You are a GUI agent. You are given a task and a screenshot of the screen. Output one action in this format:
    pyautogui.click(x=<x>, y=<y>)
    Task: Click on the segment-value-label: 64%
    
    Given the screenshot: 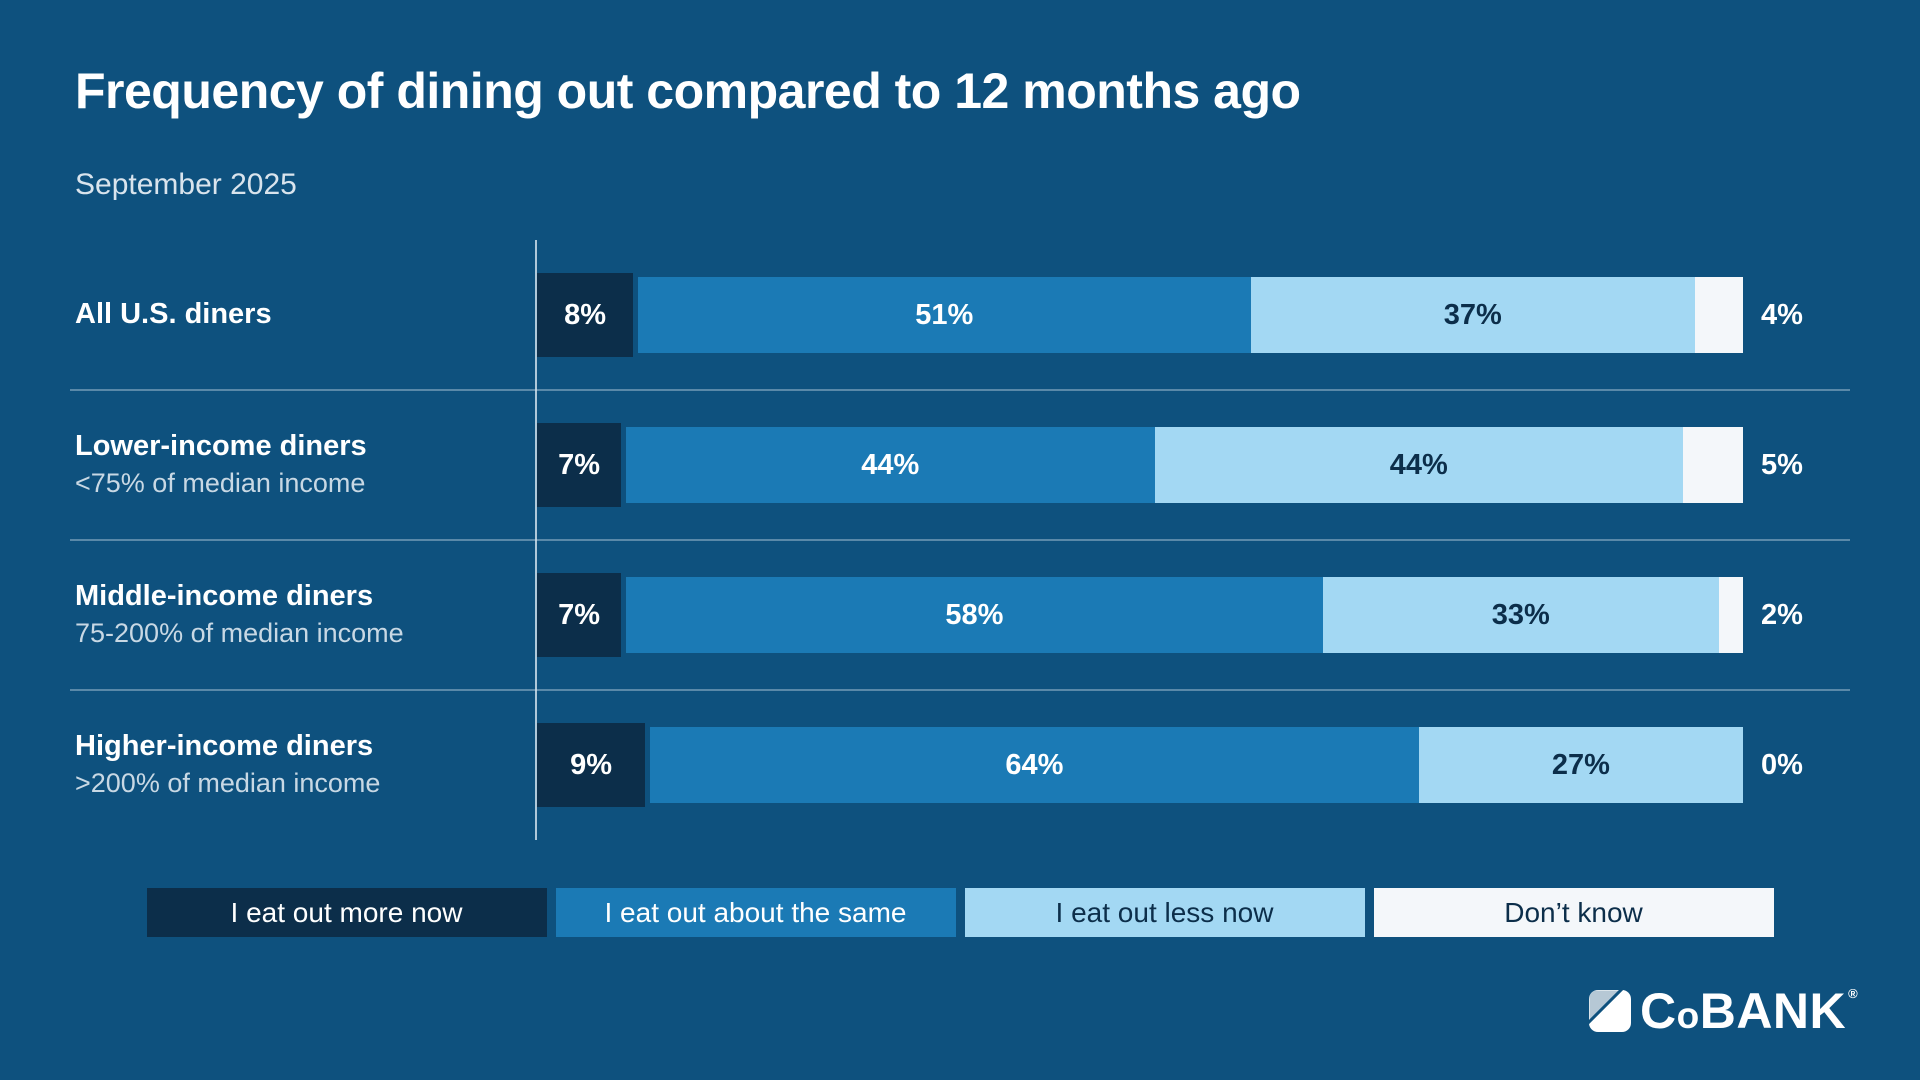 What is the action you would take?
    pyautogui.click(x=1034, y=764)
    